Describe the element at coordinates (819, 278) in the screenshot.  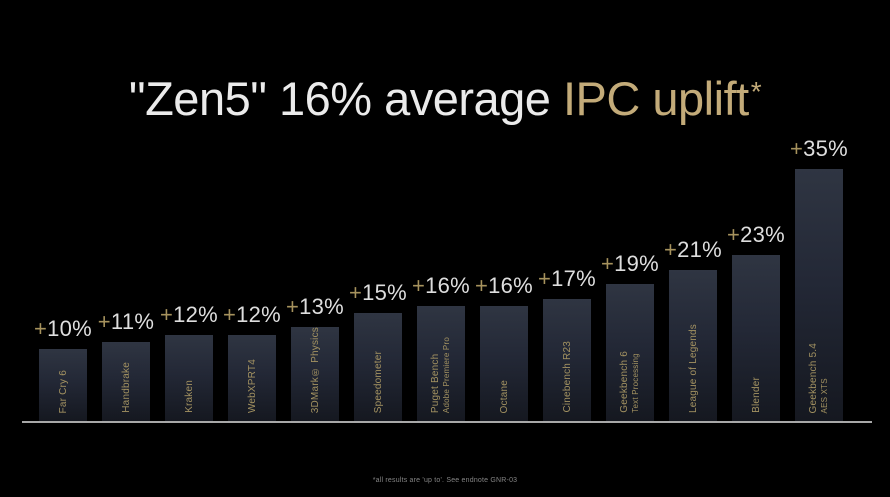
I see `chart-bar-geekbench-5-4: +35% Geekbench 5.4 AES XTS` at that location.